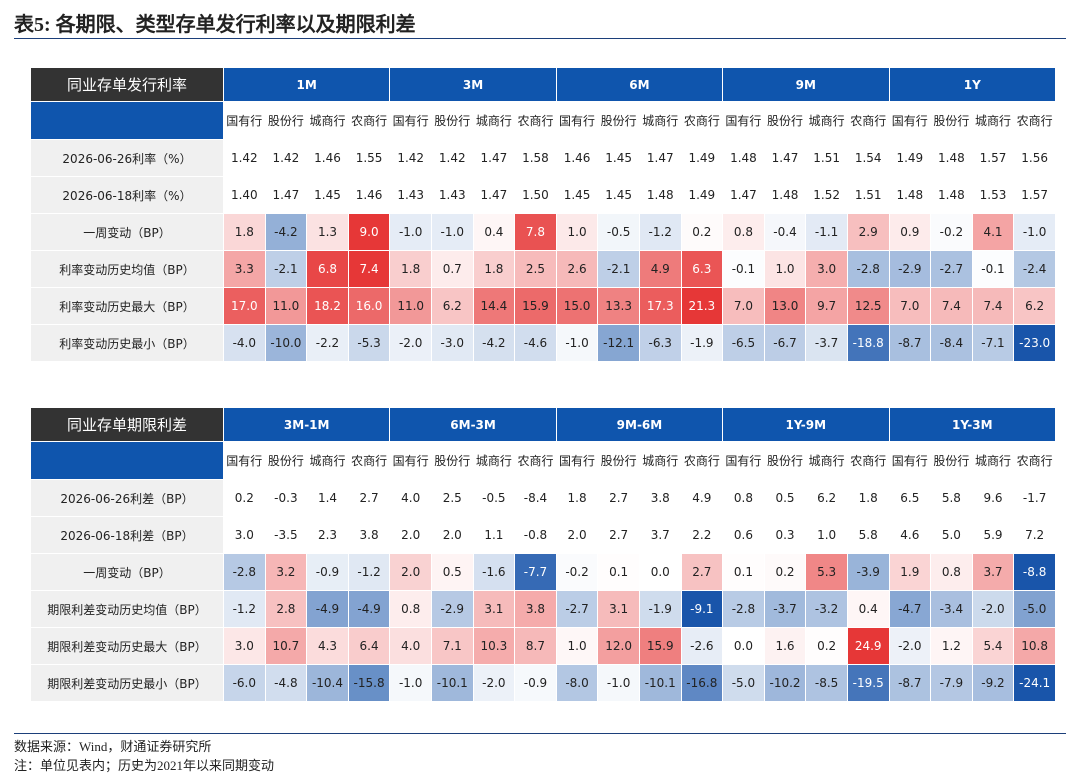 This screenshot has height=777, width=1080. Describe the element at coordinates (826, 609) in the screenshot. I see `cell: -3.2` at that location.